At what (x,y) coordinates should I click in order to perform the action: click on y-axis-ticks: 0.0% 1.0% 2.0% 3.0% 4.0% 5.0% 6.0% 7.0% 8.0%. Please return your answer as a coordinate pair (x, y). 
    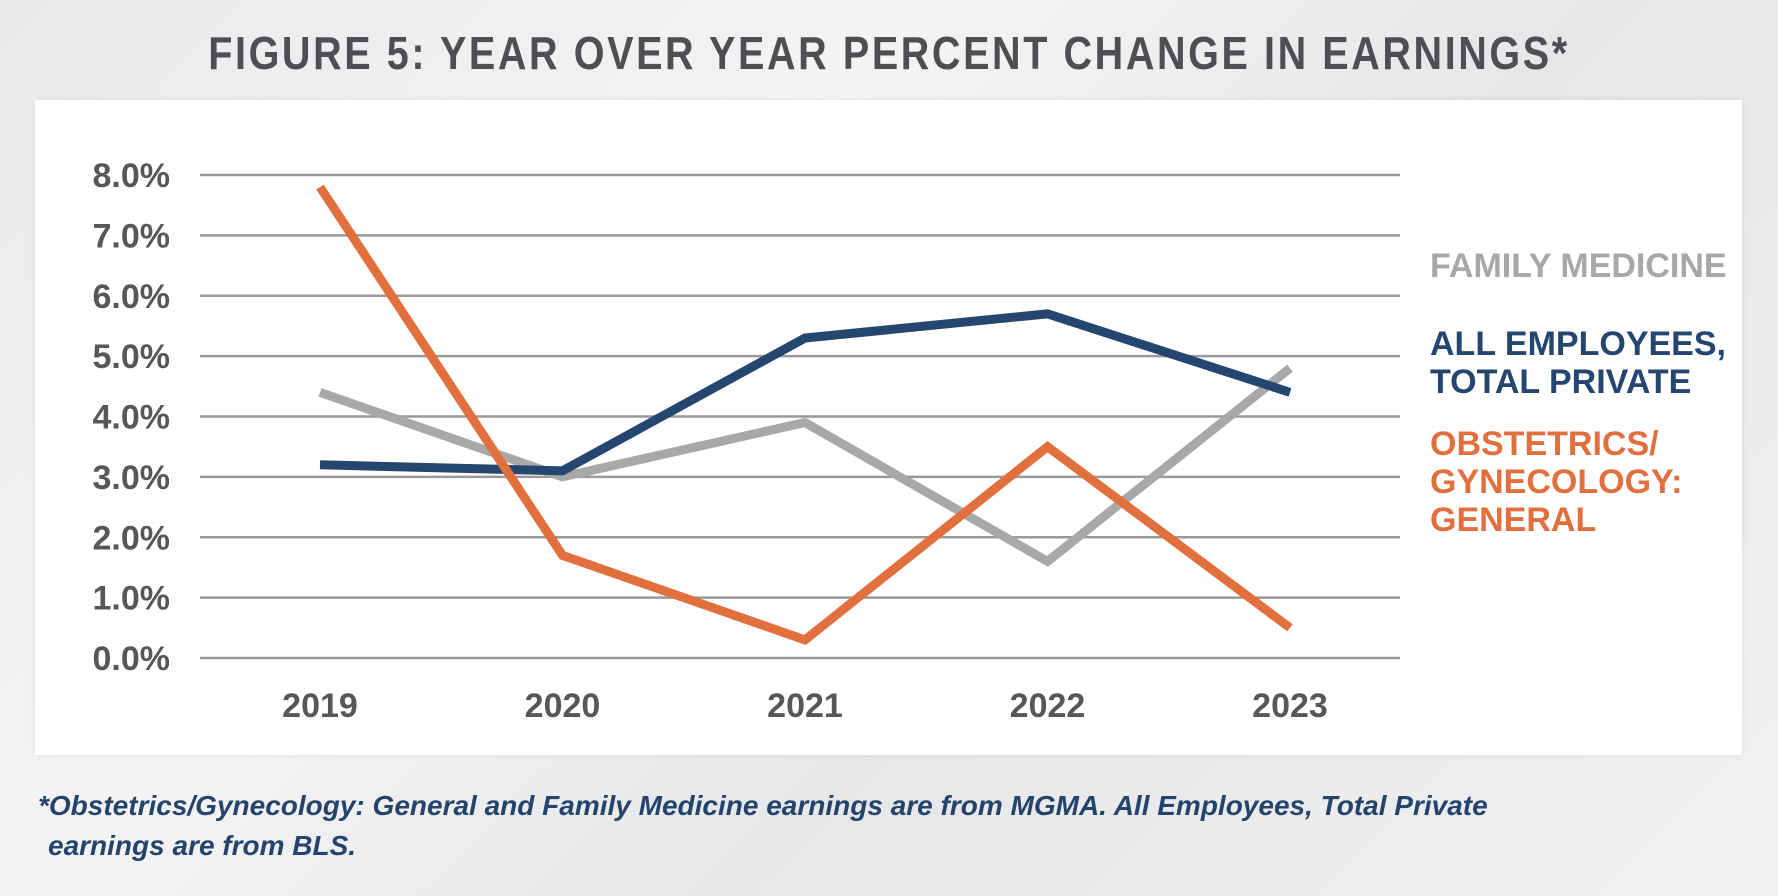
    Looking at the image, I should click on (132, 417).